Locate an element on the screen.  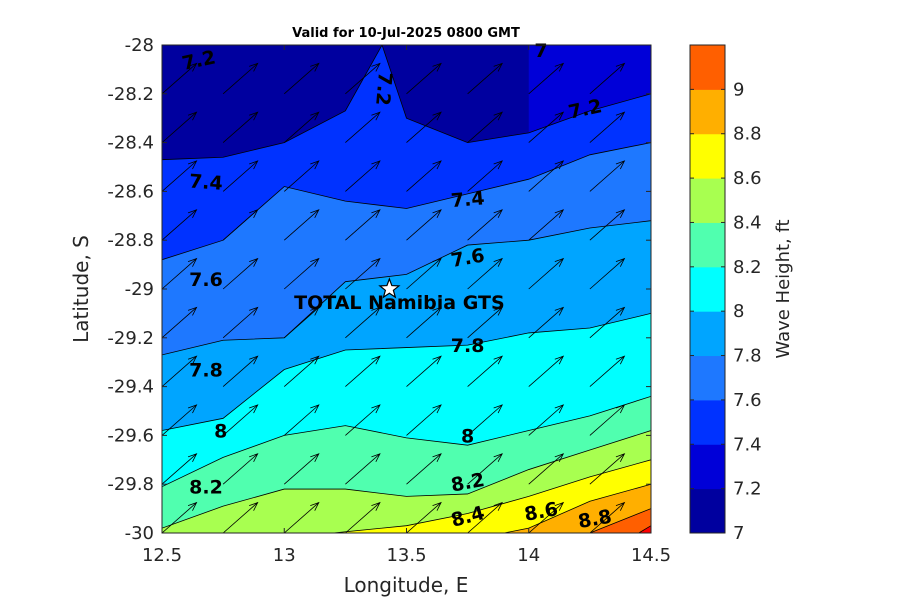
x-tick-label: 12.5 is located at coordinates (162, 555).